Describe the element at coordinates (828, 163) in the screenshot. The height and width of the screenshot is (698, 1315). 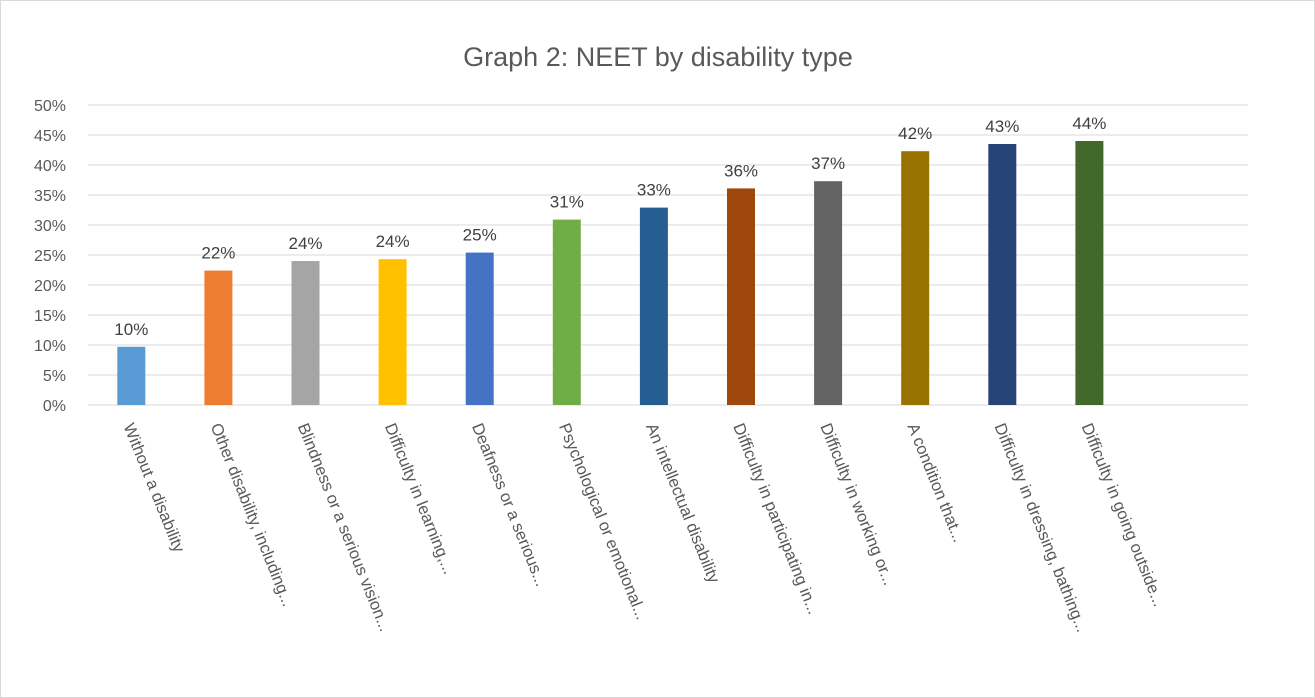
I see `data-label: 37%` at that location.